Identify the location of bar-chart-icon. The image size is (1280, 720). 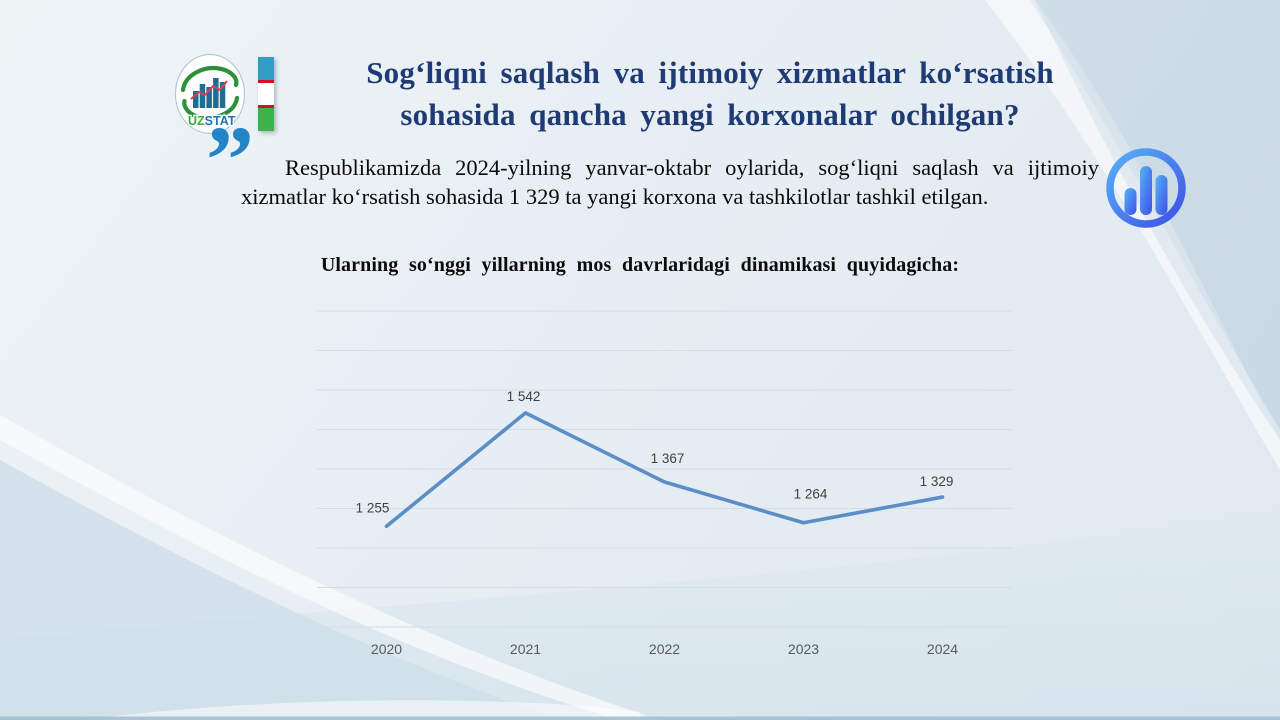
(1146, 188).